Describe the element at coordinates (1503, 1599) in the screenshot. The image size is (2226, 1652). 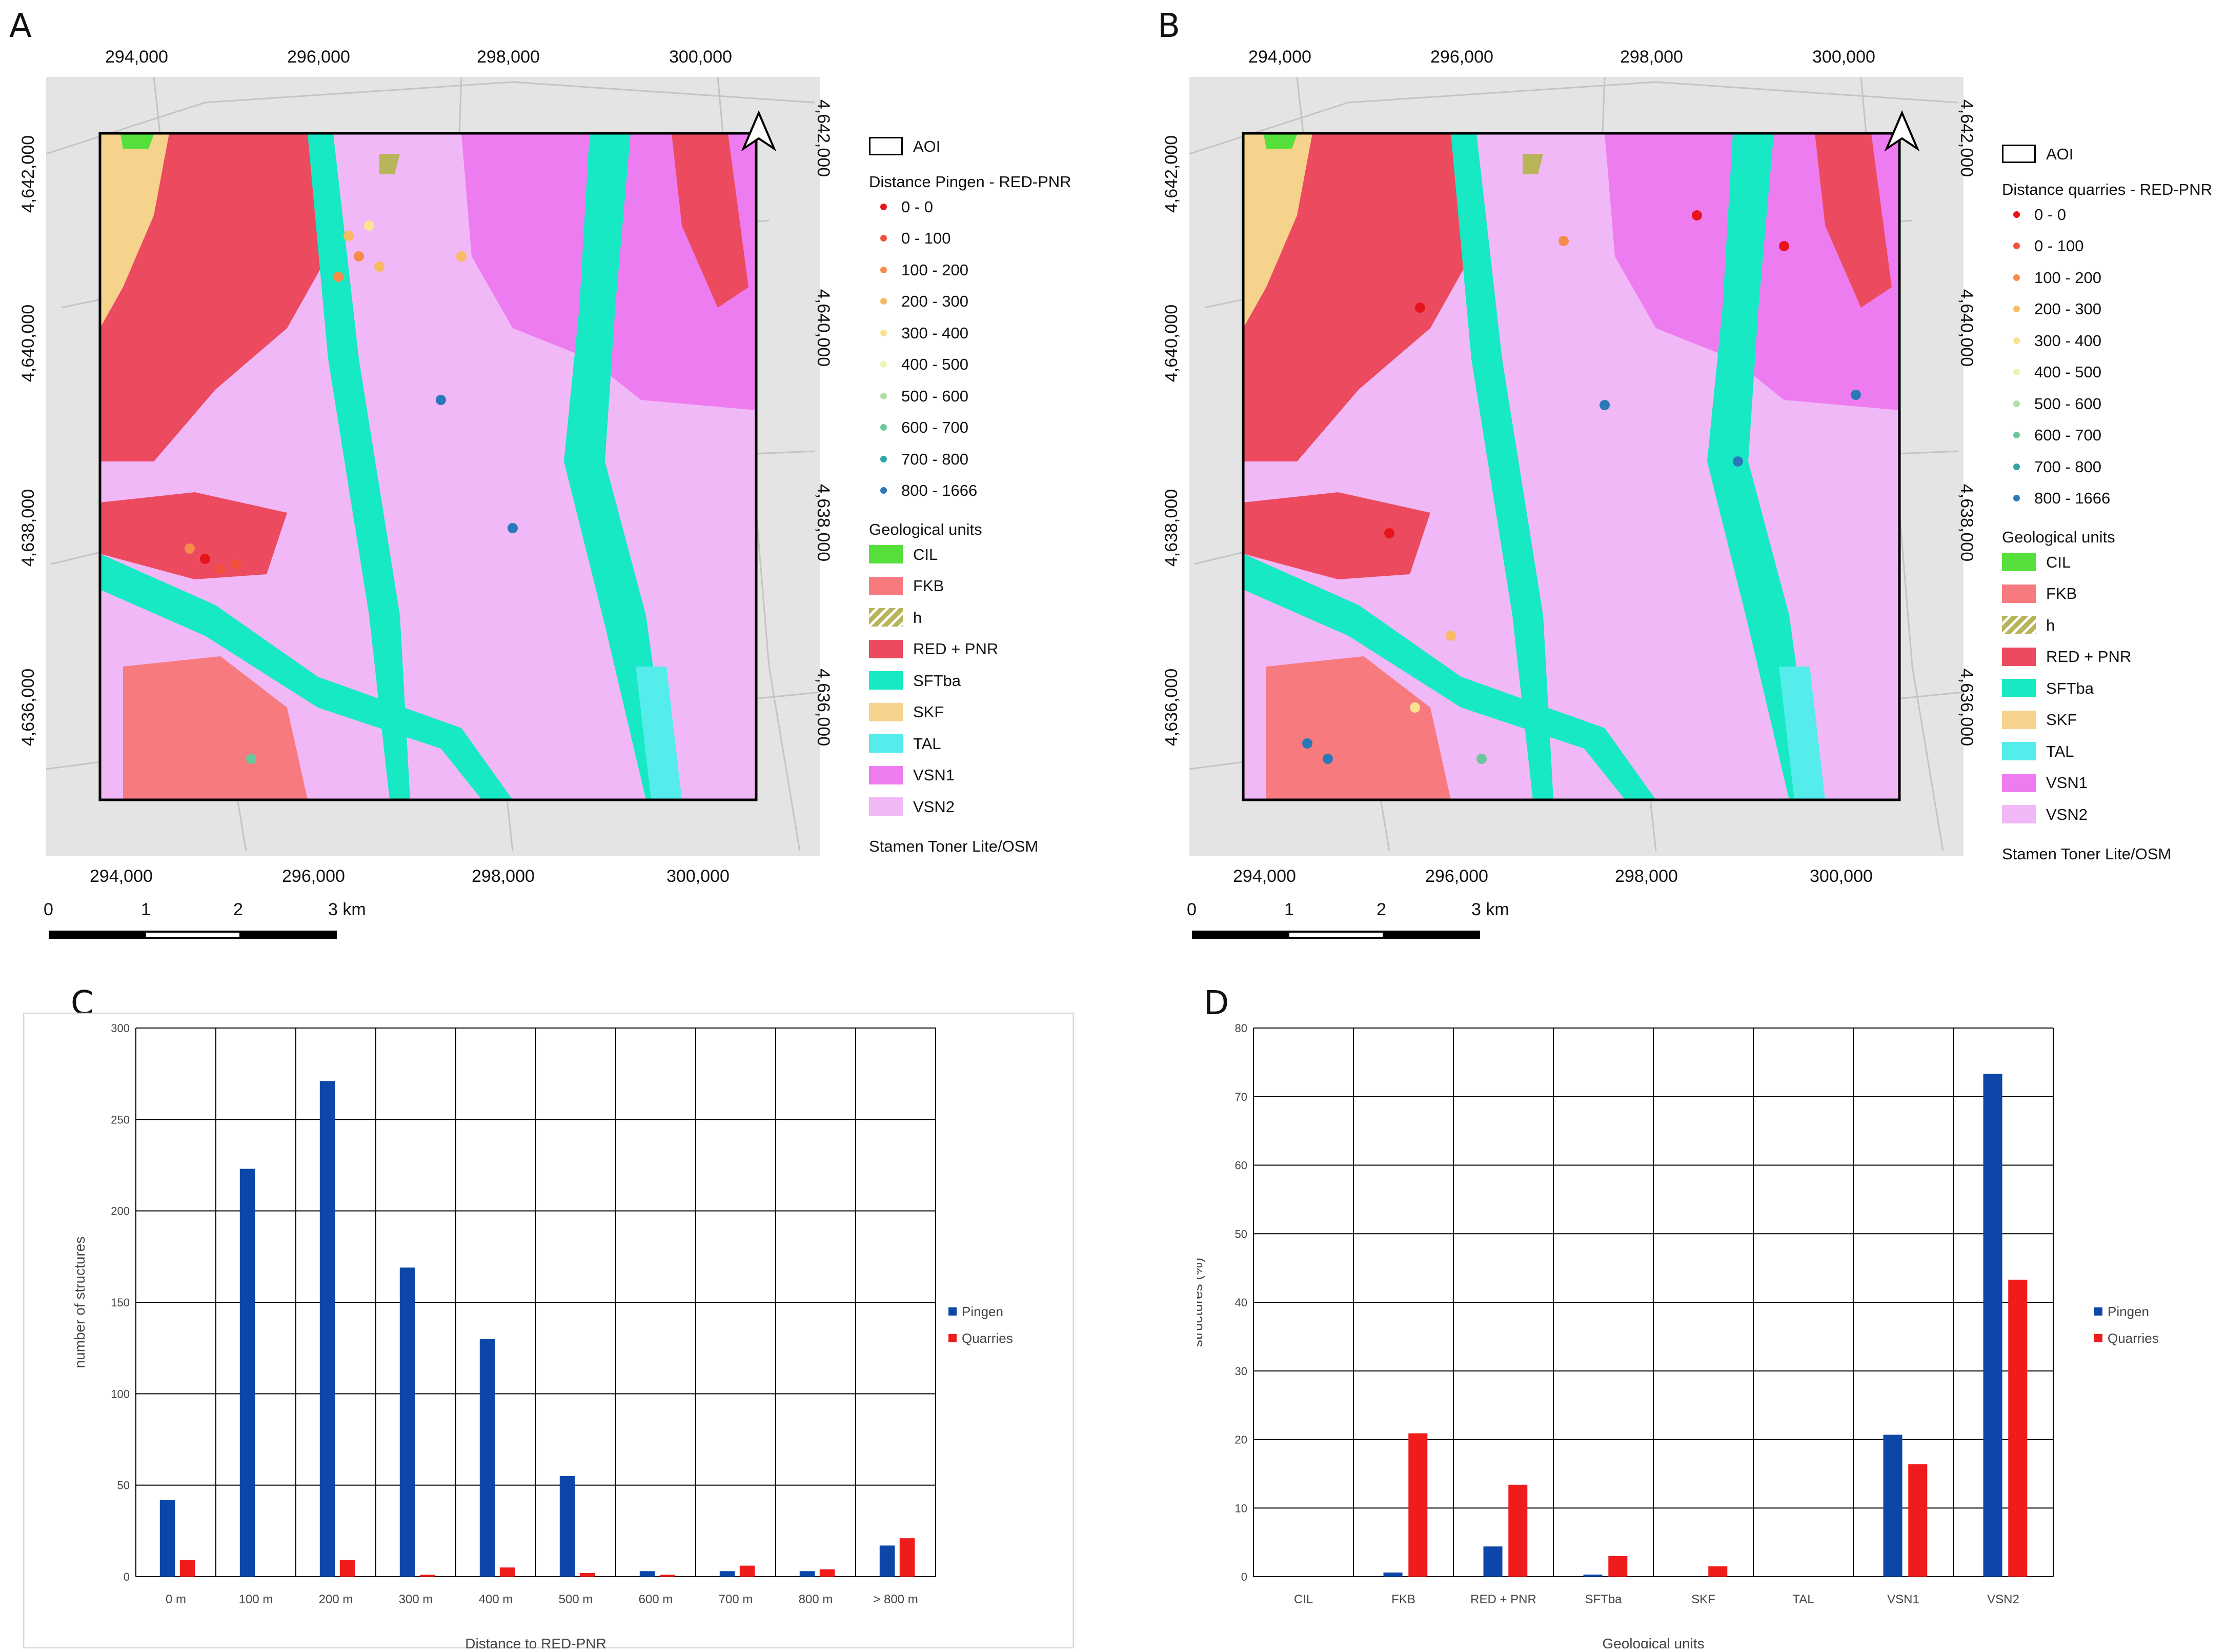
I see `x-tick-label: RED + PNR` at that location.